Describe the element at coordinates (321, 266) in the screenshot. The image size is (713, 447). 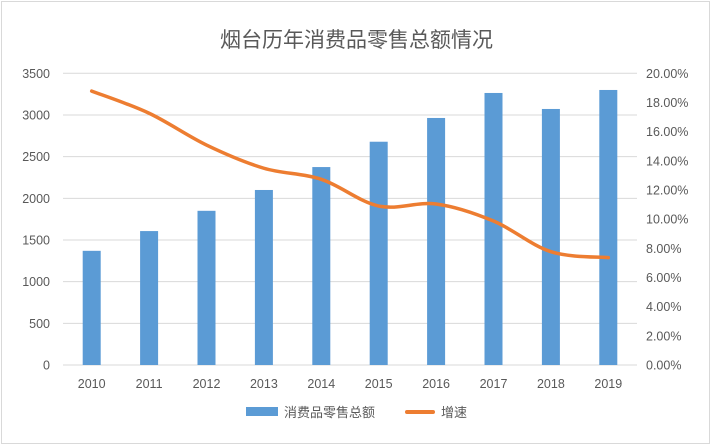
I see `bar-2014` at that location.